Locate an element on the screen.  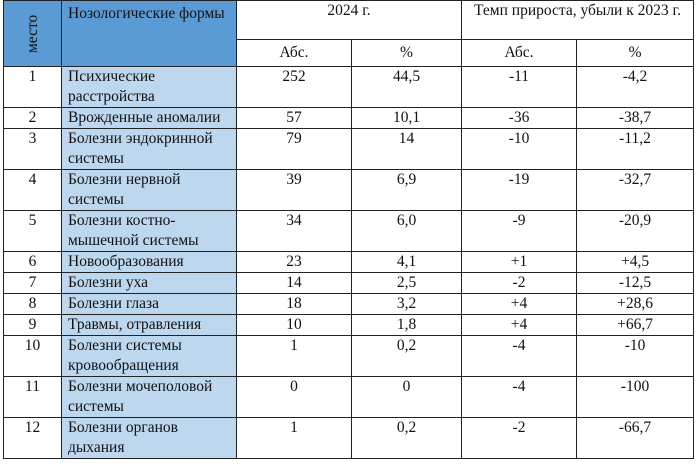
pct-growth-cell: -4,2 is located at coordinates (635, 87).